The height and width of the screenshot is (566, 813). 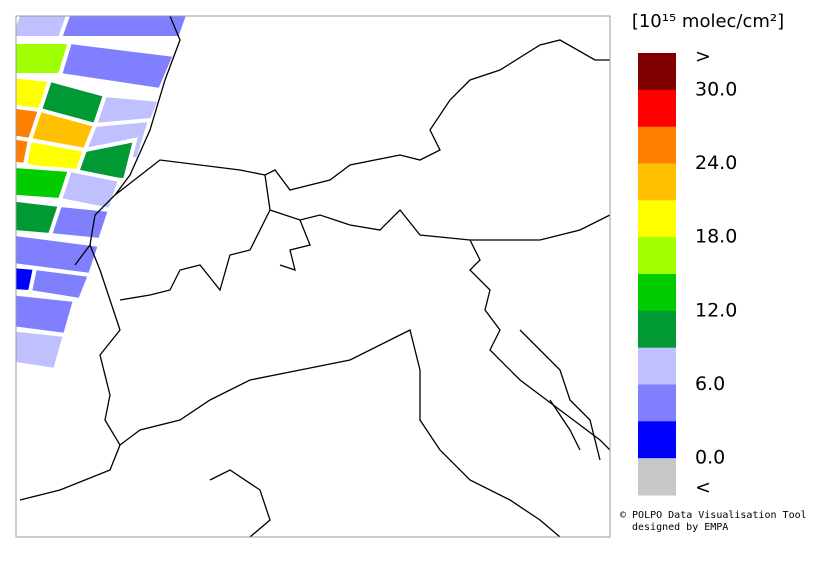 What do you see at coordinates (680, 527) in the screenshot?
I see `footer-line: designed by EMPA` at bounding box center [680, 527].